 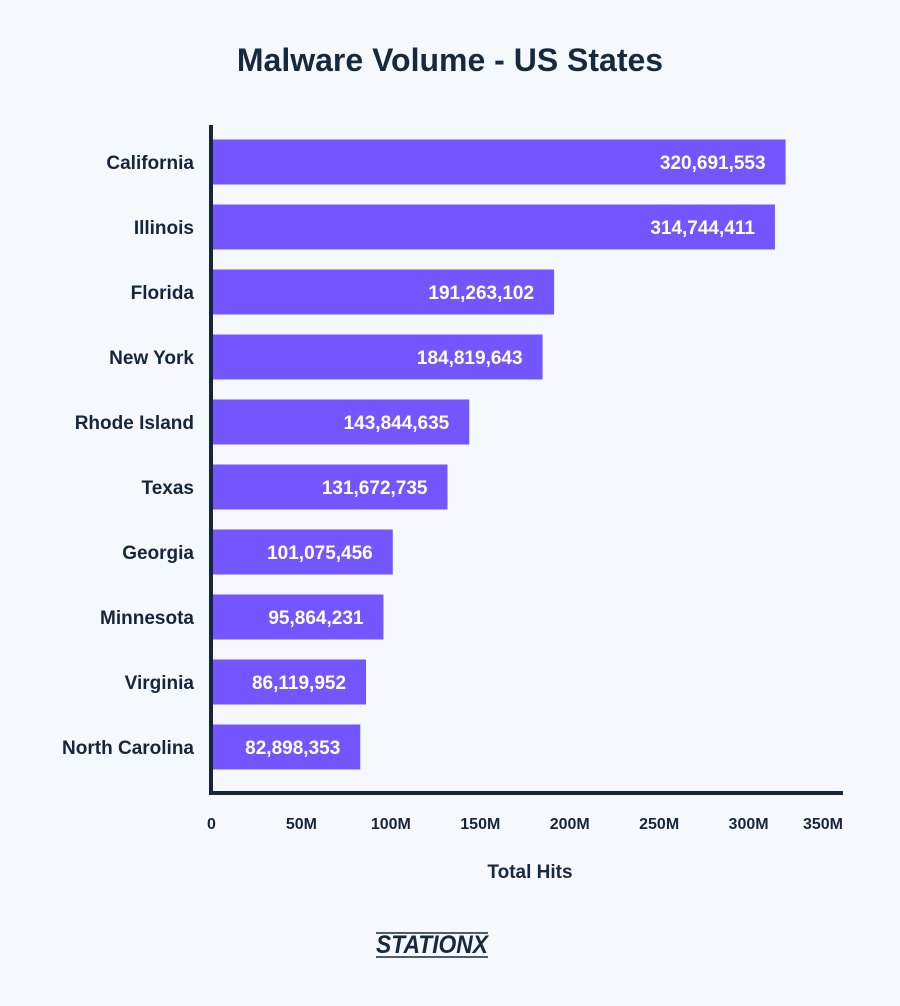 I want to click on category-label: New York, so click(x=151, y=358).